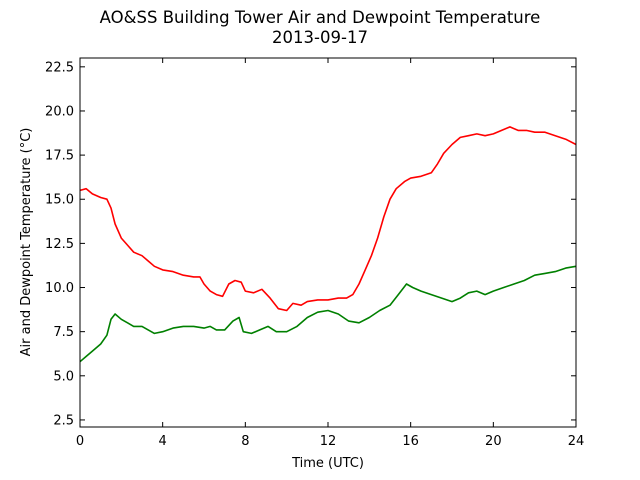 This screenshot has height=480, width=640. Describe the element at coordinates (63, 420) in the screenshot. I see `y-tick-label: 2.5` at that location.